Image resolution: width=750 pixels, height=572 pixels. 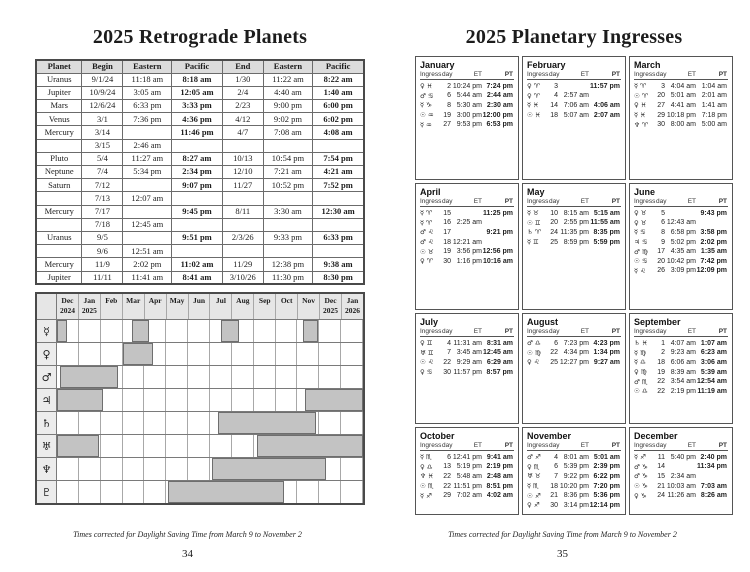 What do you see at coordinates (309, 446) in the screenshot?
I see `retrograde-bar-uranus` at bounding box center [309, 446].